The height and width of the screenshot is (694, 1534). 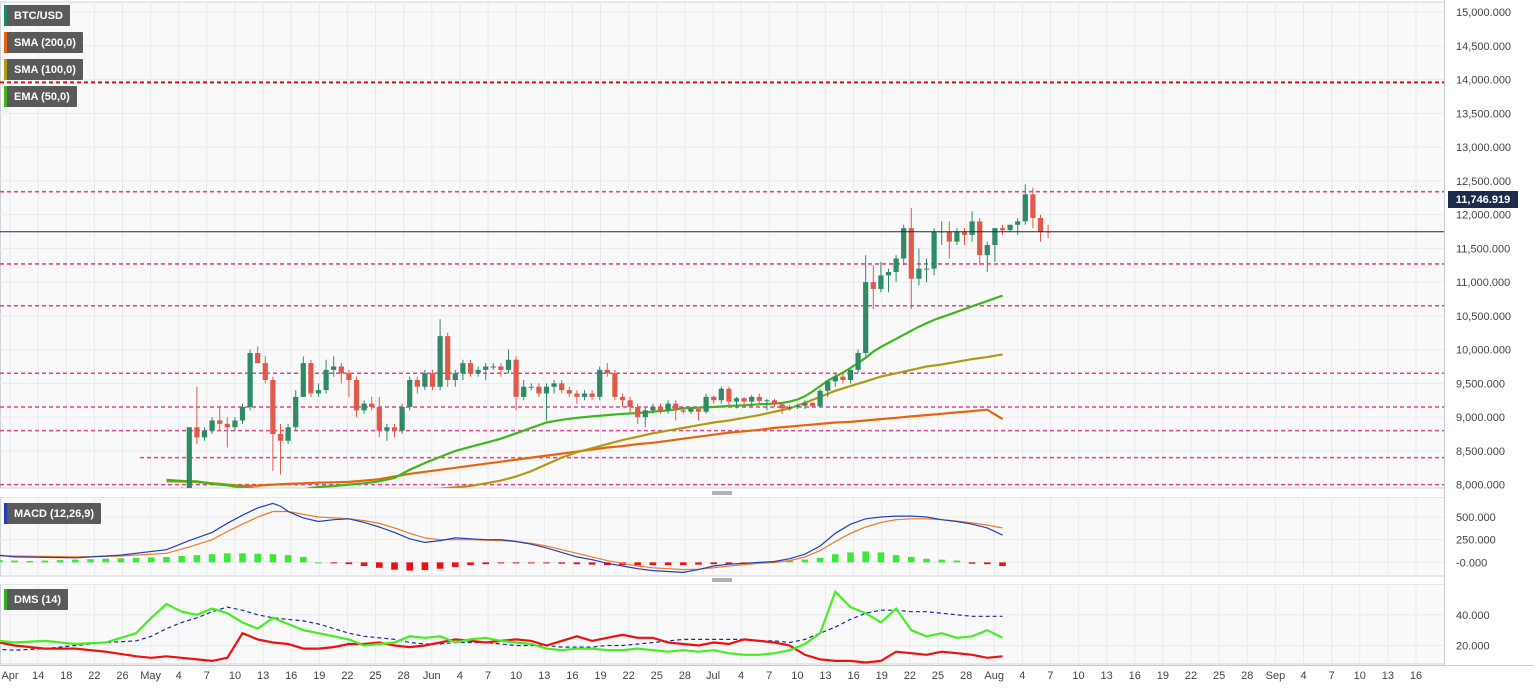 What do you see at coordinates (235, 676) in the screenshot?
I see `x-tick-label: 10` at bounding box center [235, 676].